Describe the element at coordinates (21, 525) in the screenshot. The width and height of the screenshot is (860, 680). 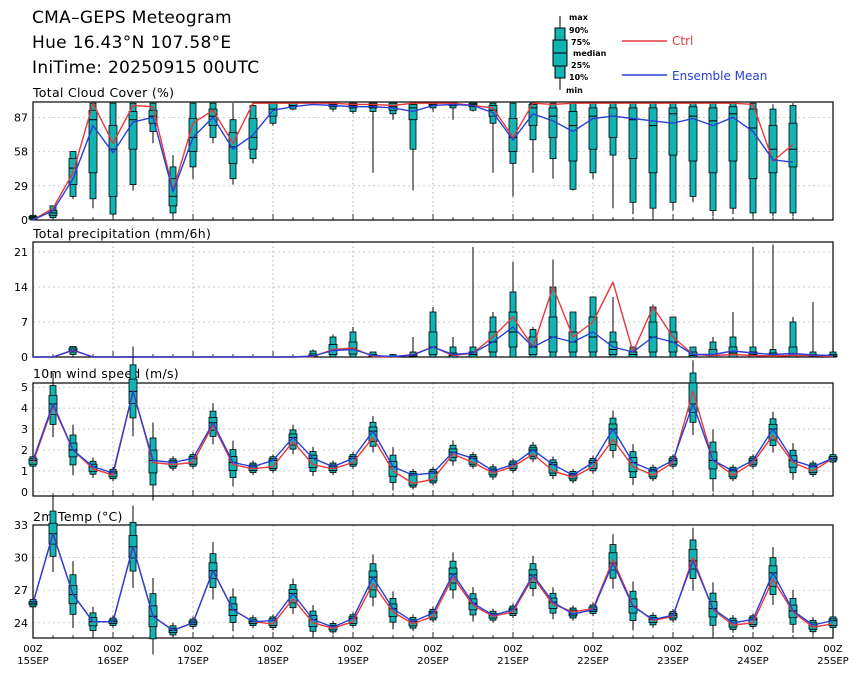
I see `y-tick-label: 33` at that location.